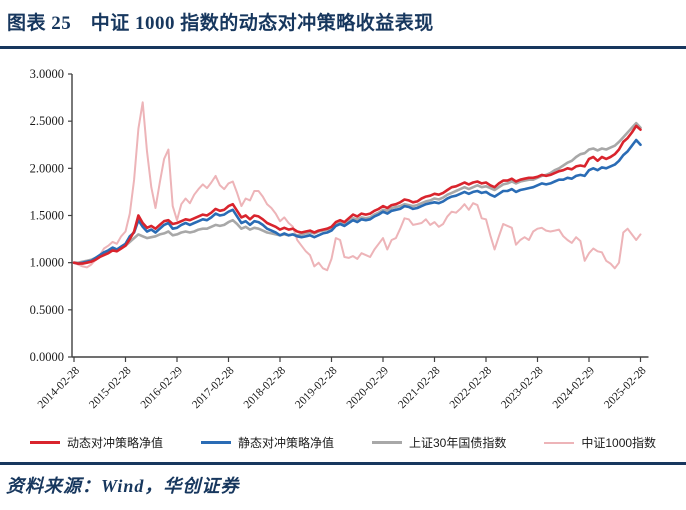 The height and width of the screenshot is (510, 686). Describe the element at coordinates (47, 310) in the screenshot. I see `y-tick-label: 0.5000` at that location.